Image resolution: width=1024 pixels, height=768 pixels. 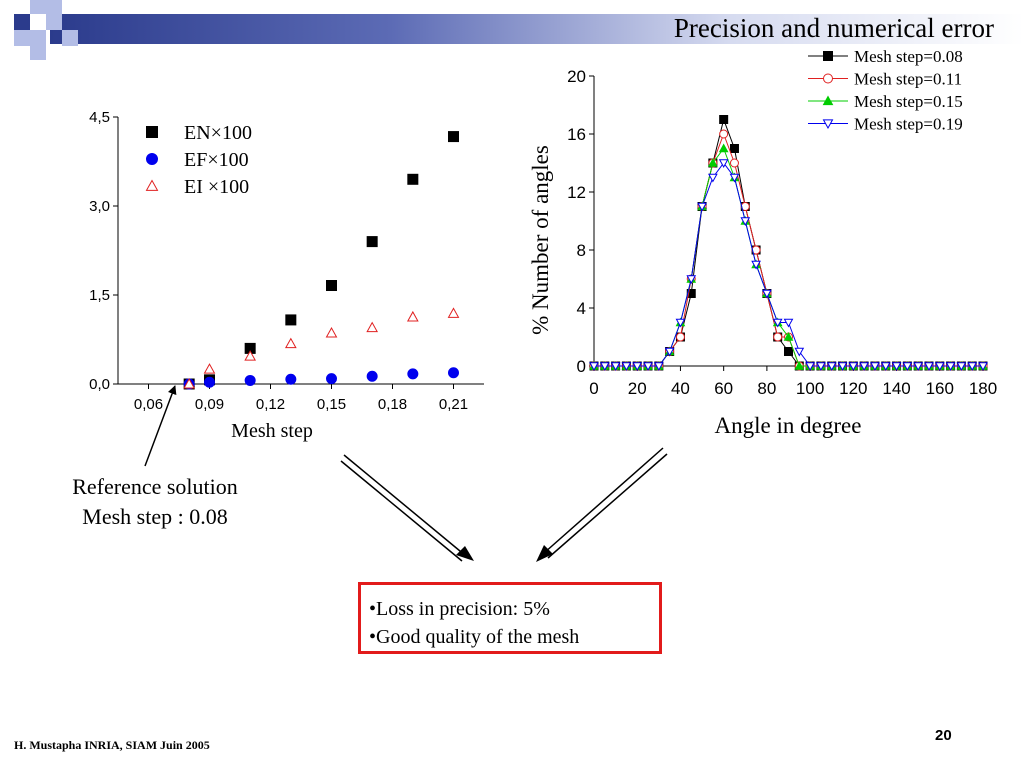 What do you see at coordinates (46, 30) in the screenshot?
I see `header-checker-pattern` at bounding box center [46, 30].